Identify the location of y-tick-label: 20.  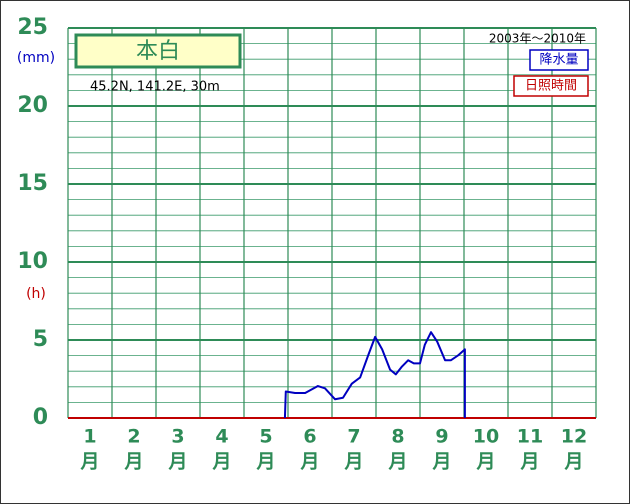
(32, 105).